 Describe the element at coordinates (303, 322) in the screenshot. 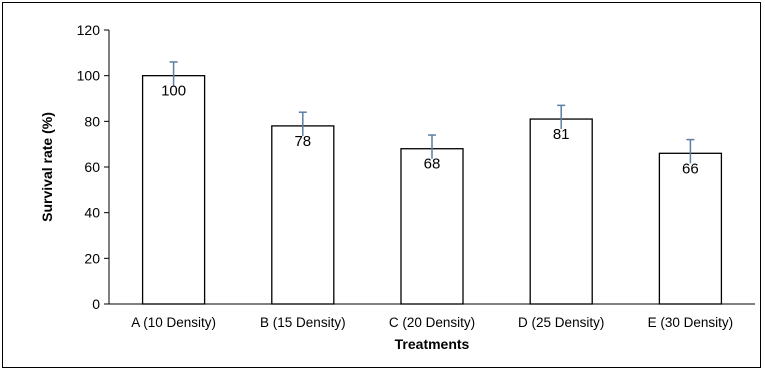

I see `x-tick-label-1: B (15 Density)` at that location.